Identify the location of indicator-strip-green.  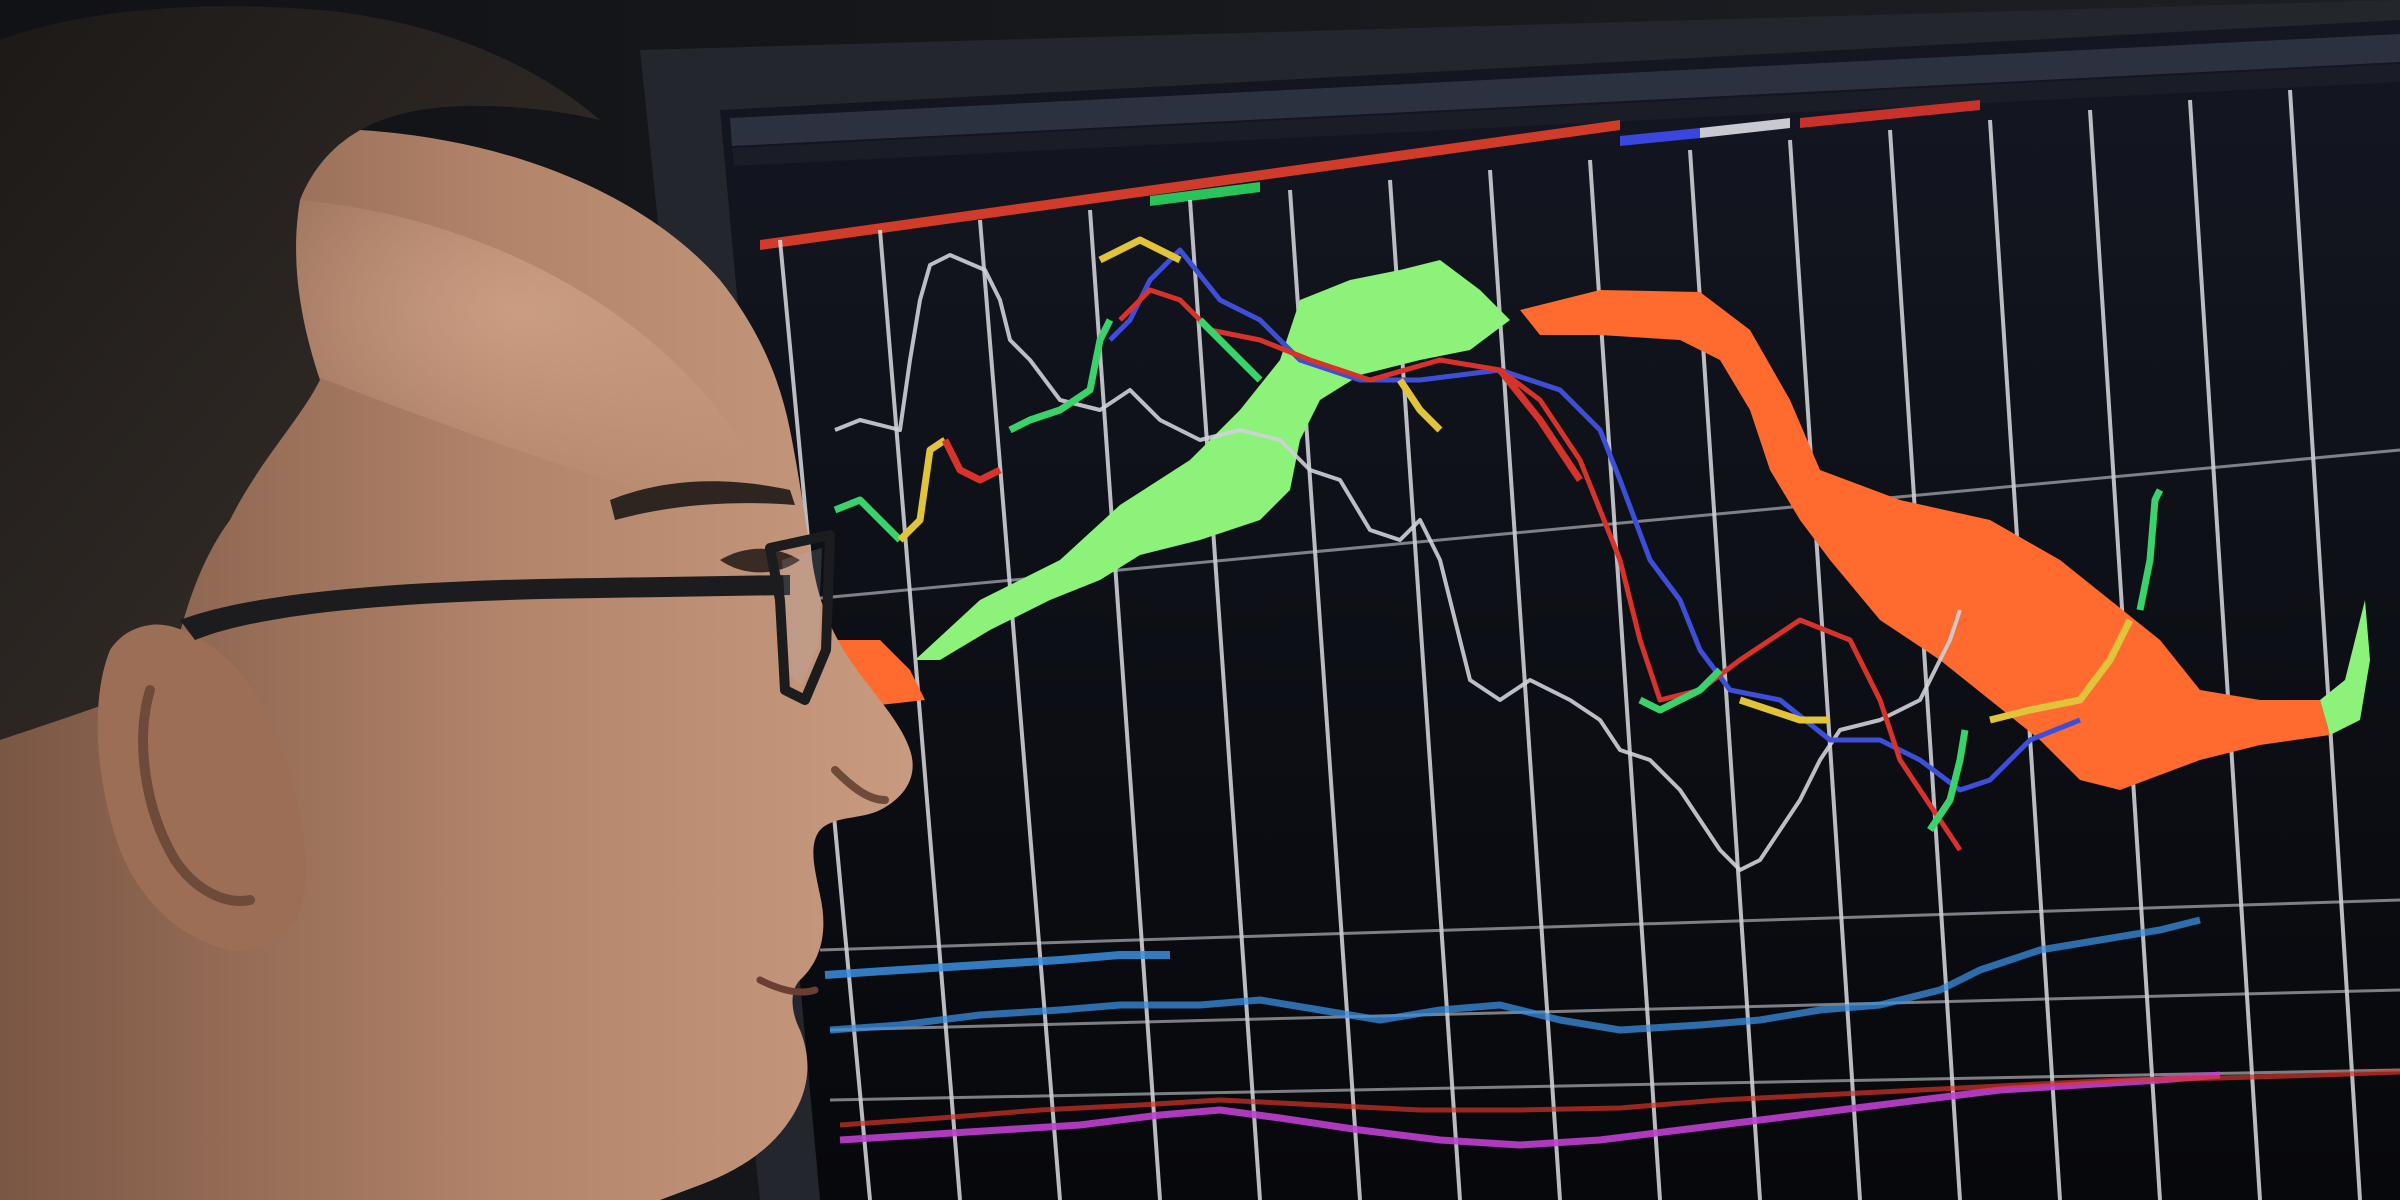
(1205, 194).